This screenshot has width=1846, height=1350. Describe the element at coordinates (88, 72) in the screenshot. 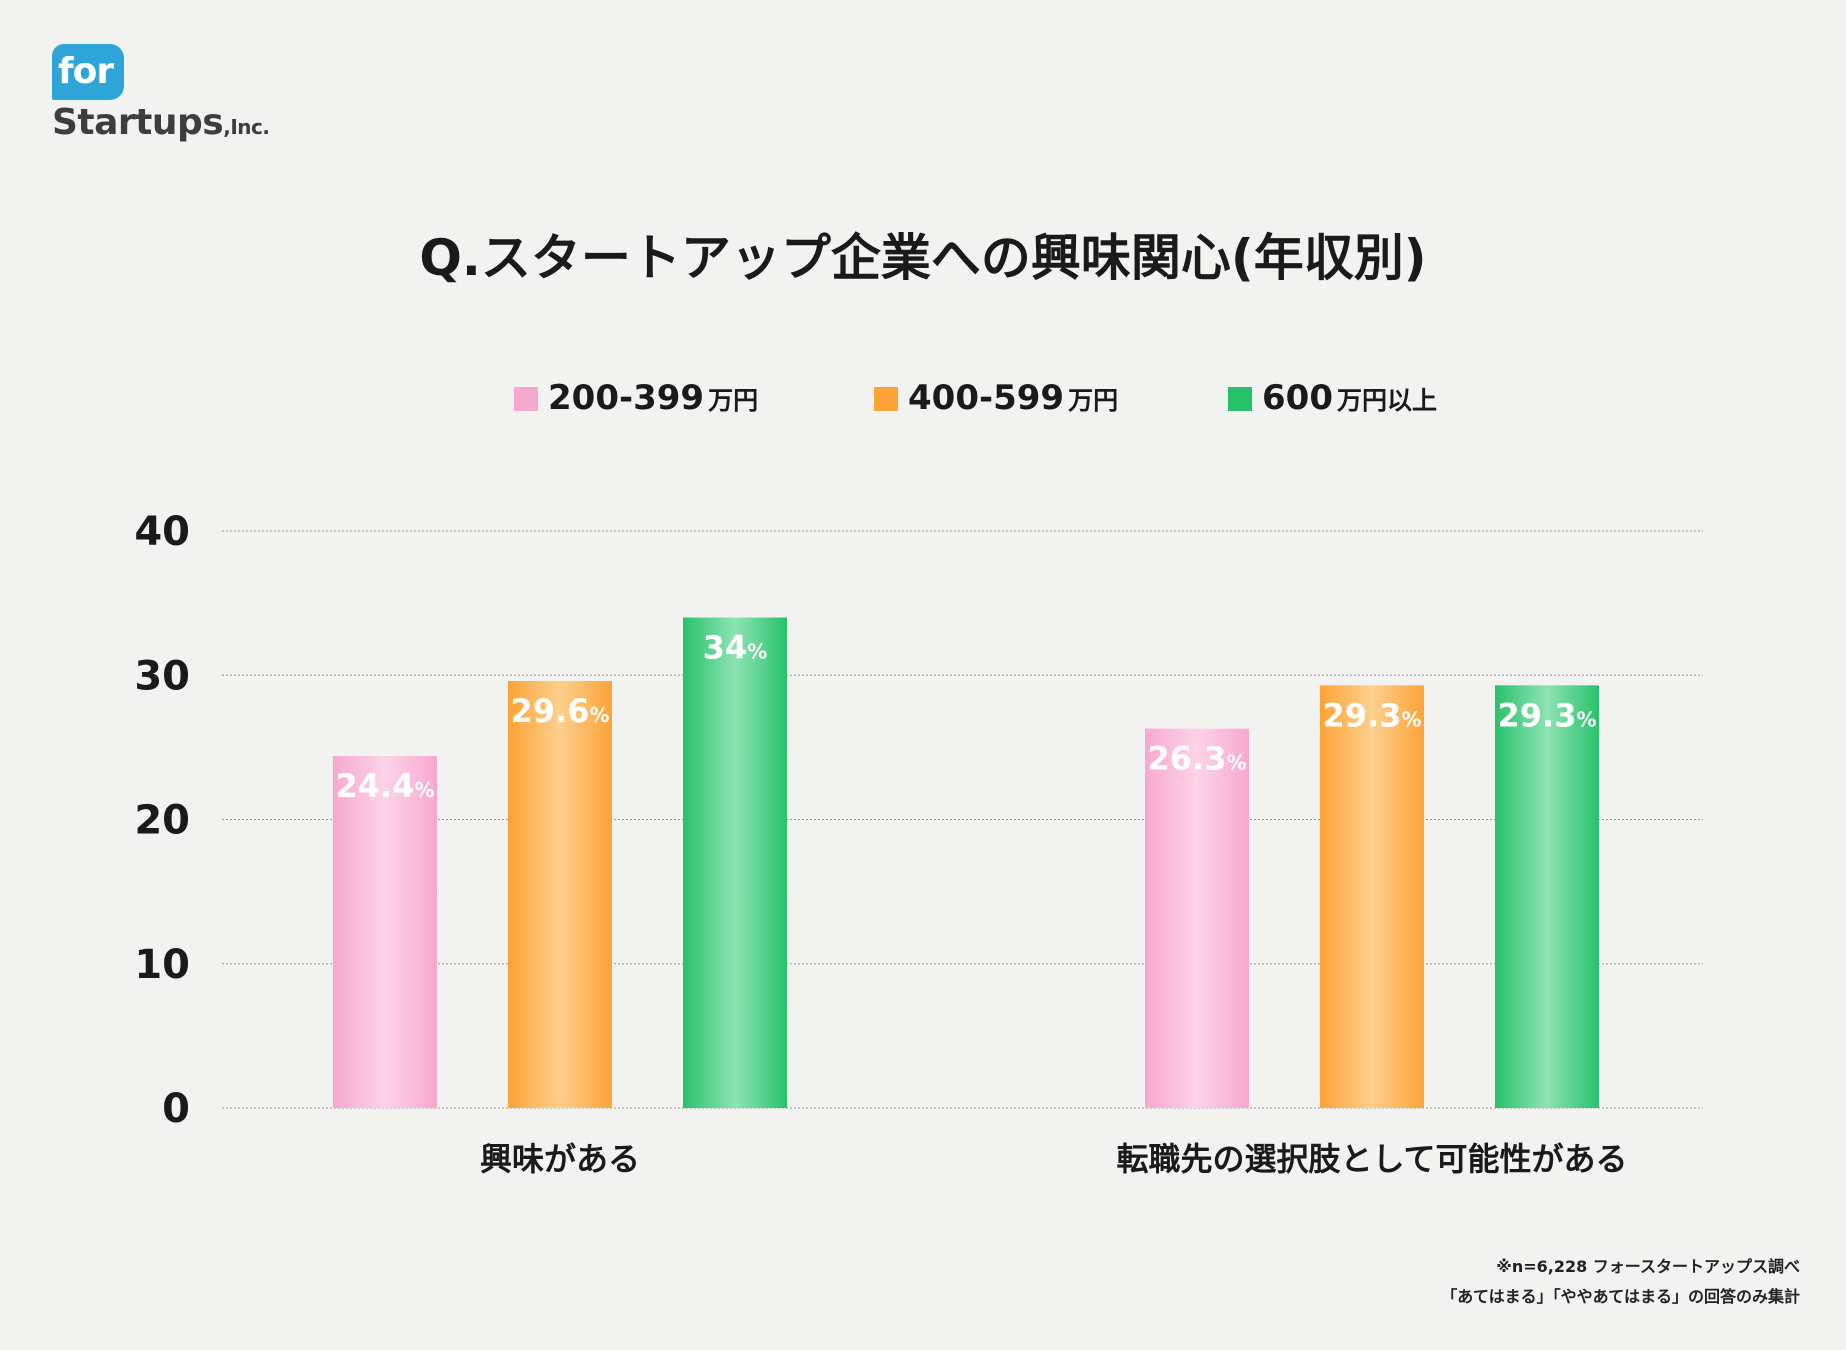

I see `logo-badge: for` at that location.